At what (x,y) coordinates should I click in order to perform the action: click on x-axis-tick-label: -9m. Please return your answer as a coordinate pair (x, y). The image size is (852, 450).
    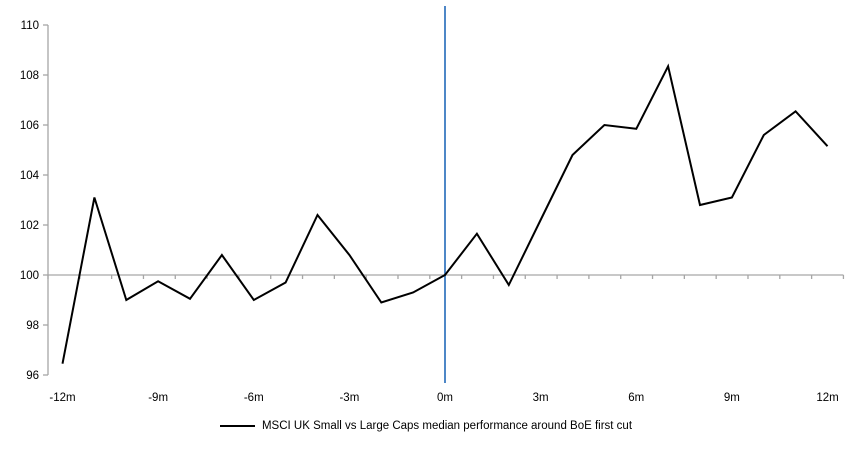
    Looking at the image, I should click on (158, 398).